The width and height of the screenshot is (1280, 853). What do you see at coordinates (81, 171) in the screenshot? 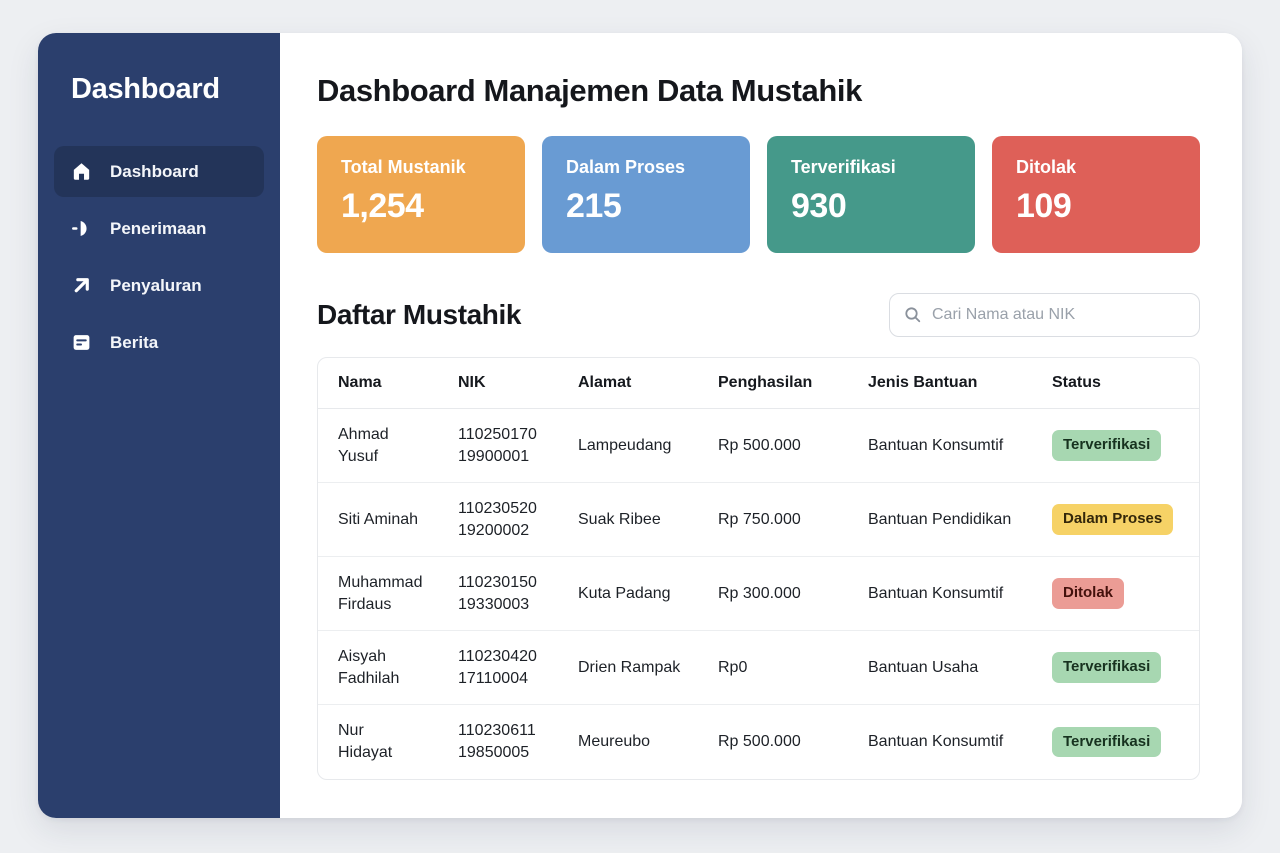
I see `home-icon` at bounding box center [81, 171].